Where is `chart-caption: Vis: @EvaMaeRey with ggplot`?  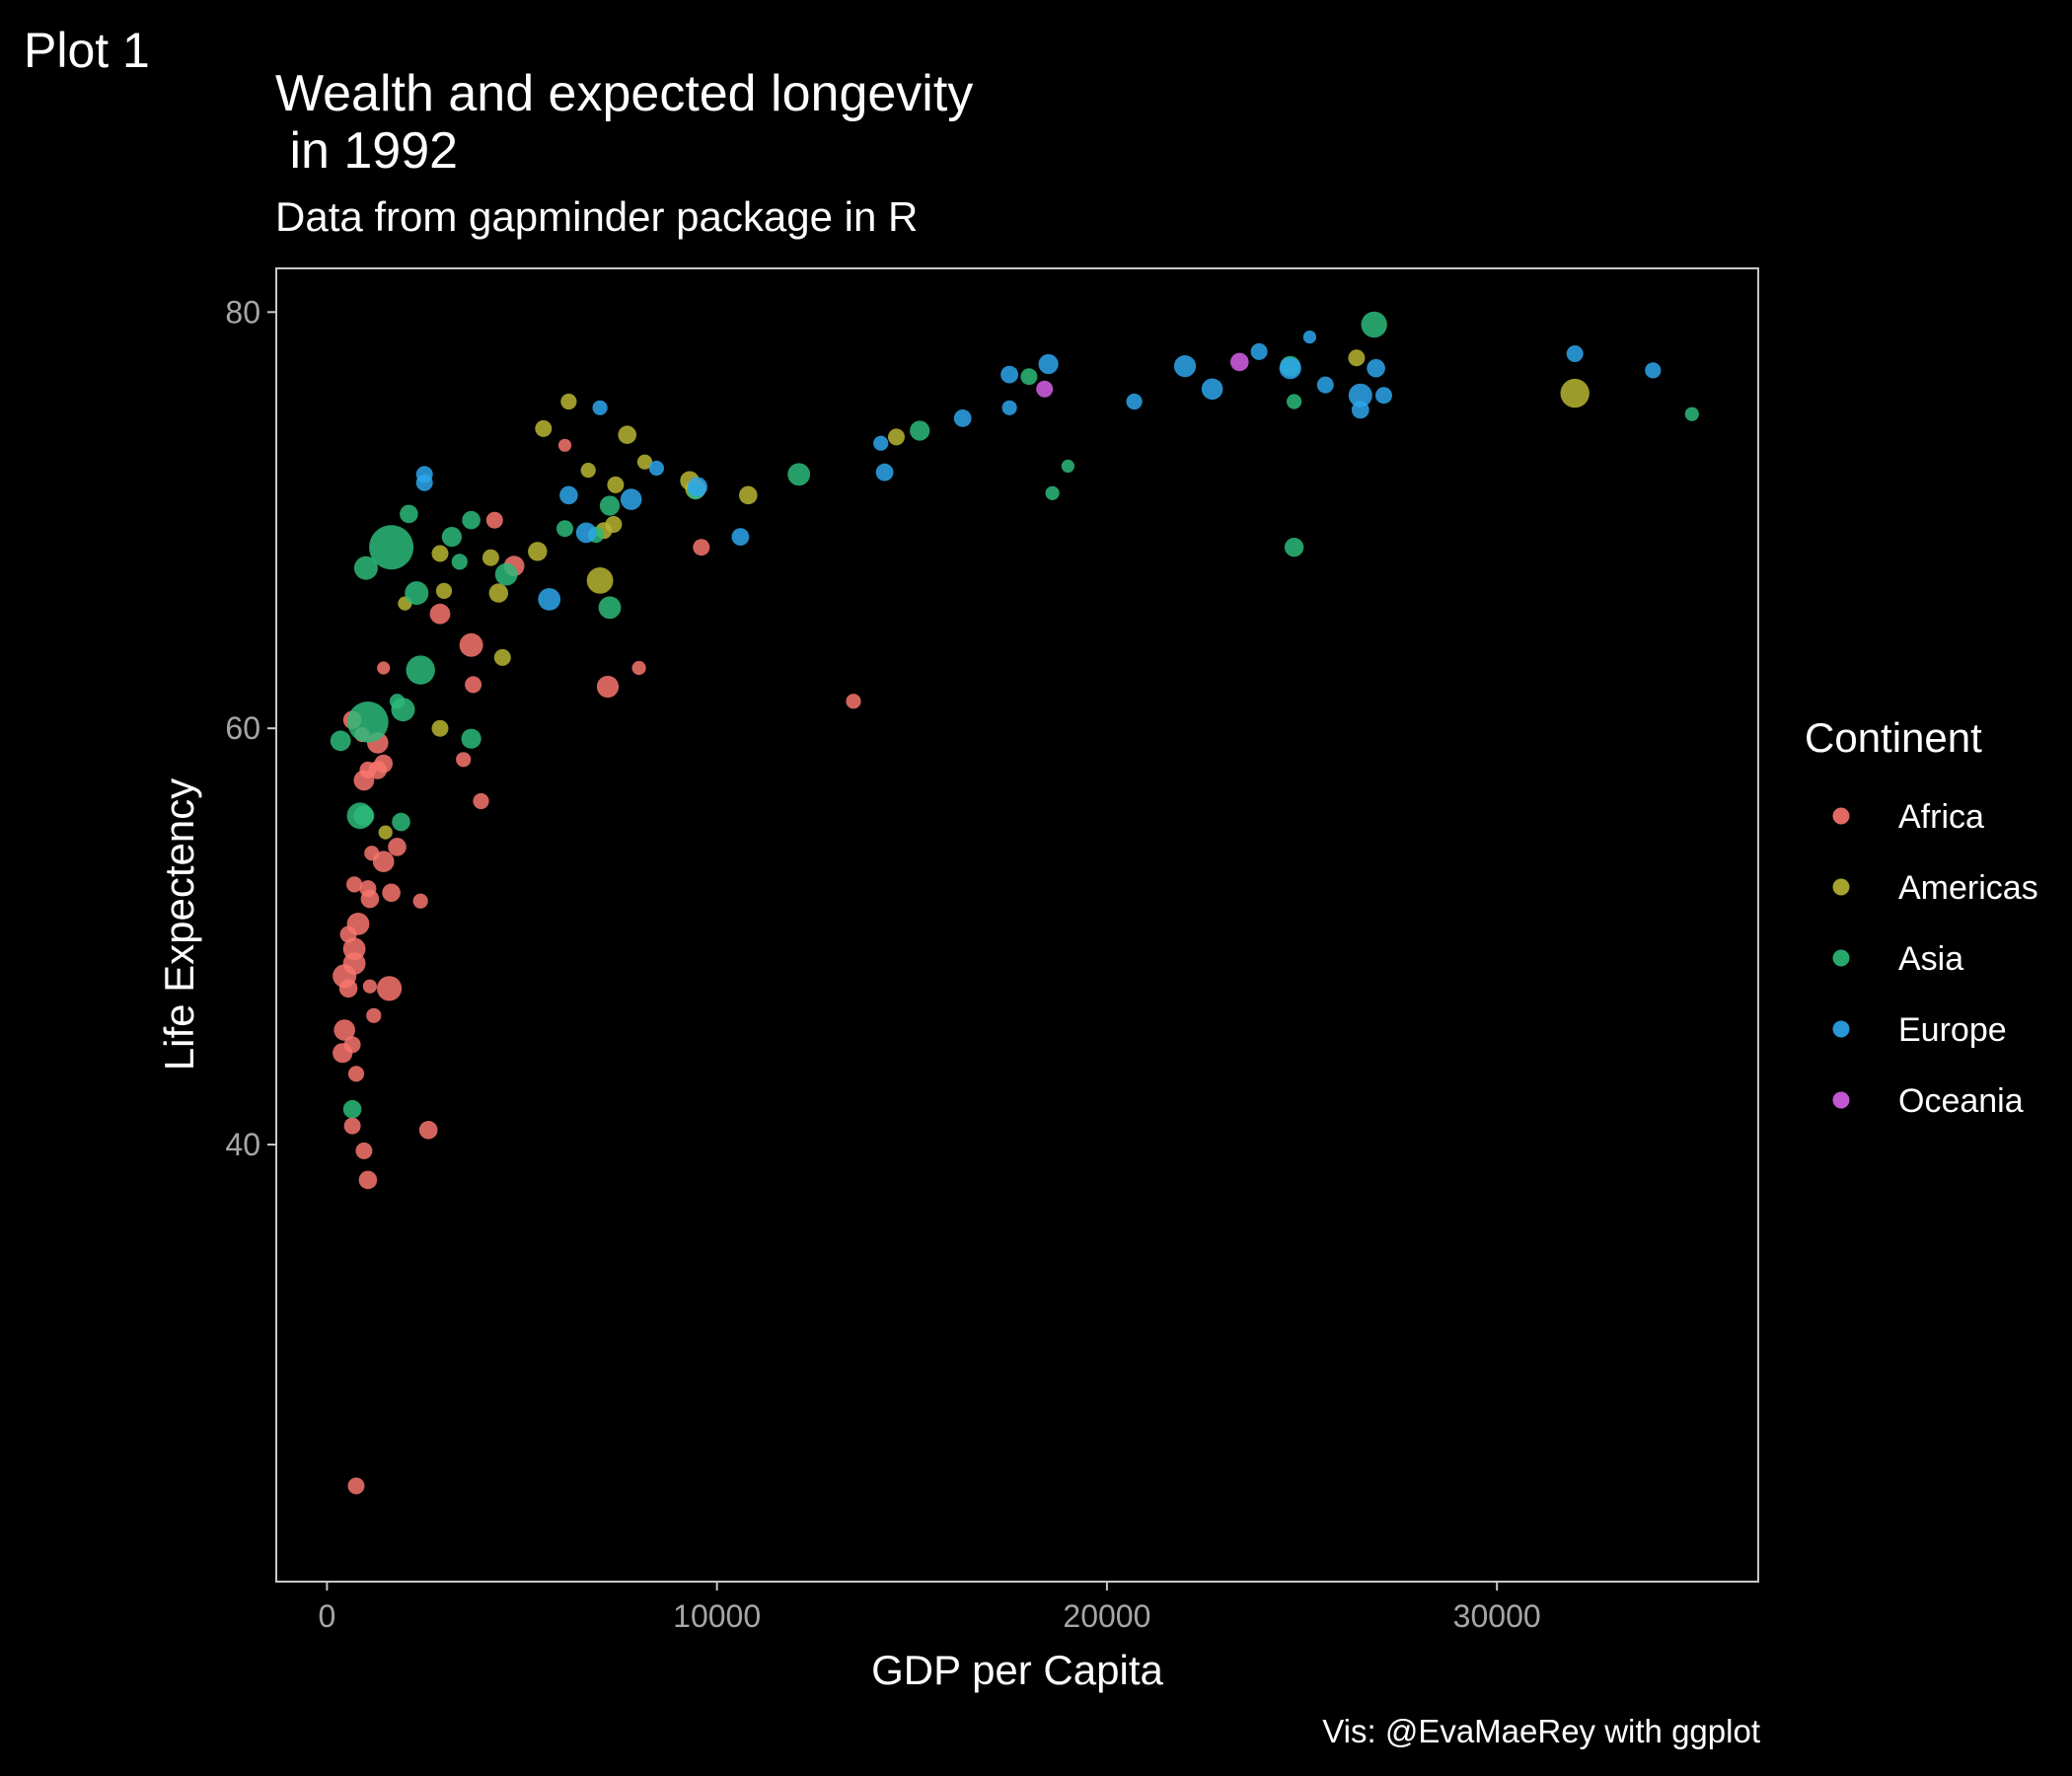
chart-caption: Vis: @EvaMaeRey with ggplot is located at coordinates (1541, 1731).